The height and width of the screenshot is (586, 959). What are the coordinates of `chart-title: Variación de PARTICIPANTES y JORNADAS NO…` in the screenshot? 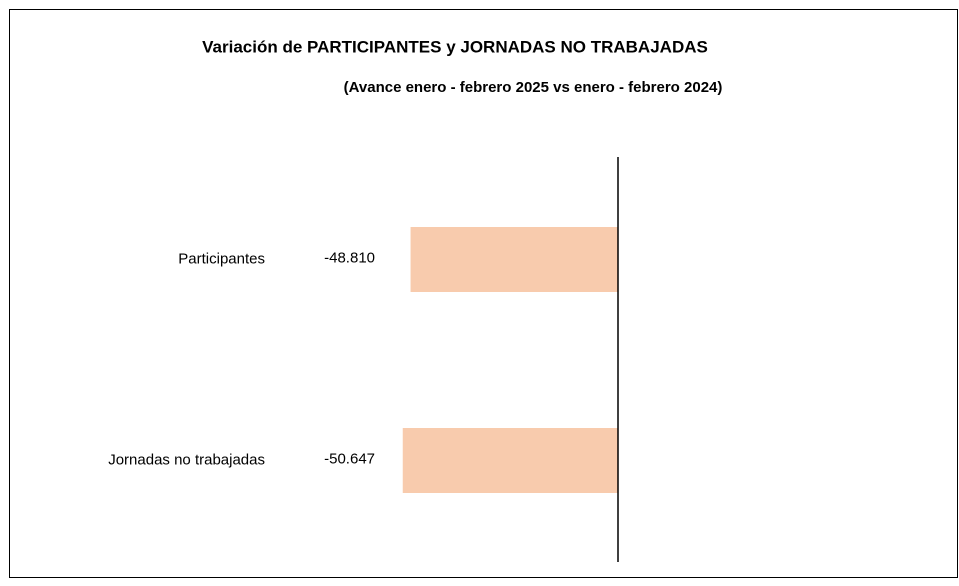 It's located at (455, 46).